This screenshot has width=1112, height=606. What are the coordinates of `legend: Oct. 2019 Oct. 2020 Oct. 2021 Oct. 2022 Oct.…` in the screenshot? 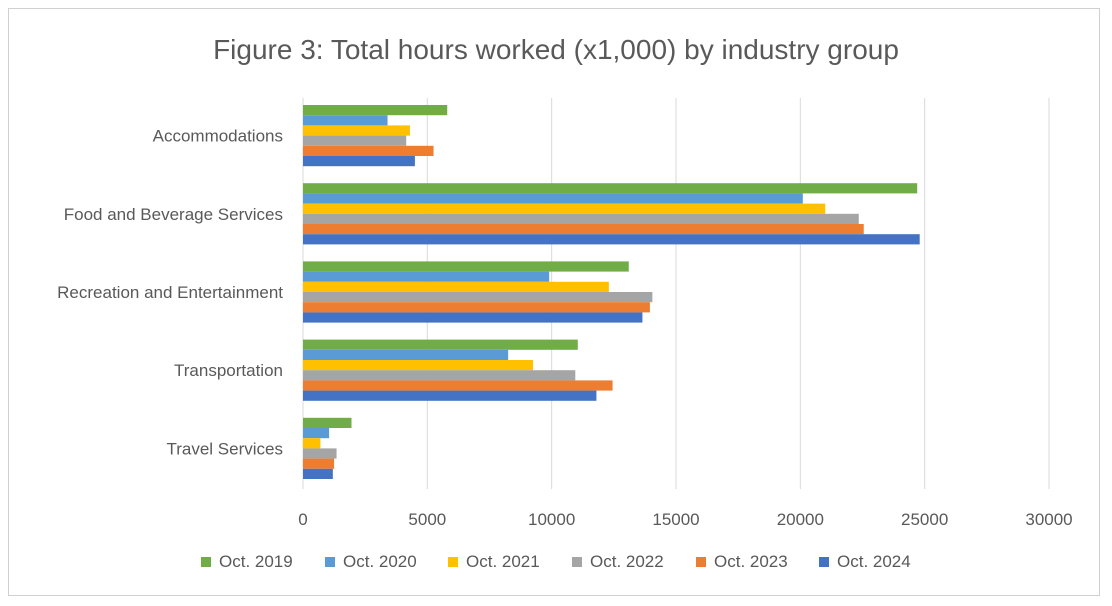 It's located at (556, 561).